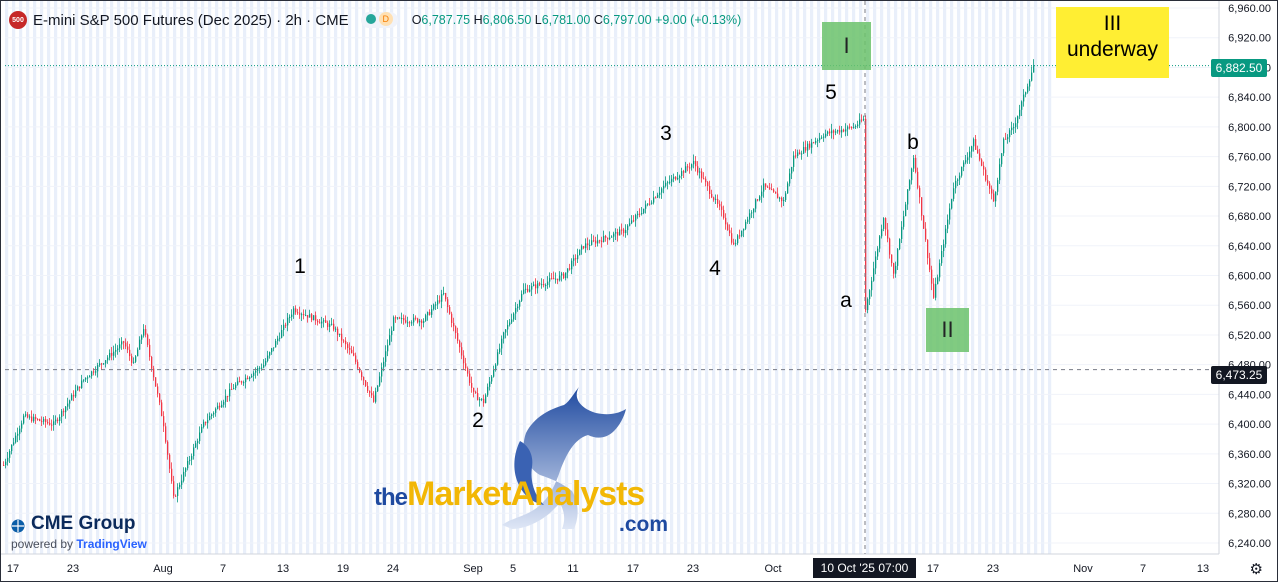 The image size is (1280, 584). What do you see at coordinates (163, 569) in the screenshot?
I see `x-tick-label: Aug` at bounding box center [163, 569].